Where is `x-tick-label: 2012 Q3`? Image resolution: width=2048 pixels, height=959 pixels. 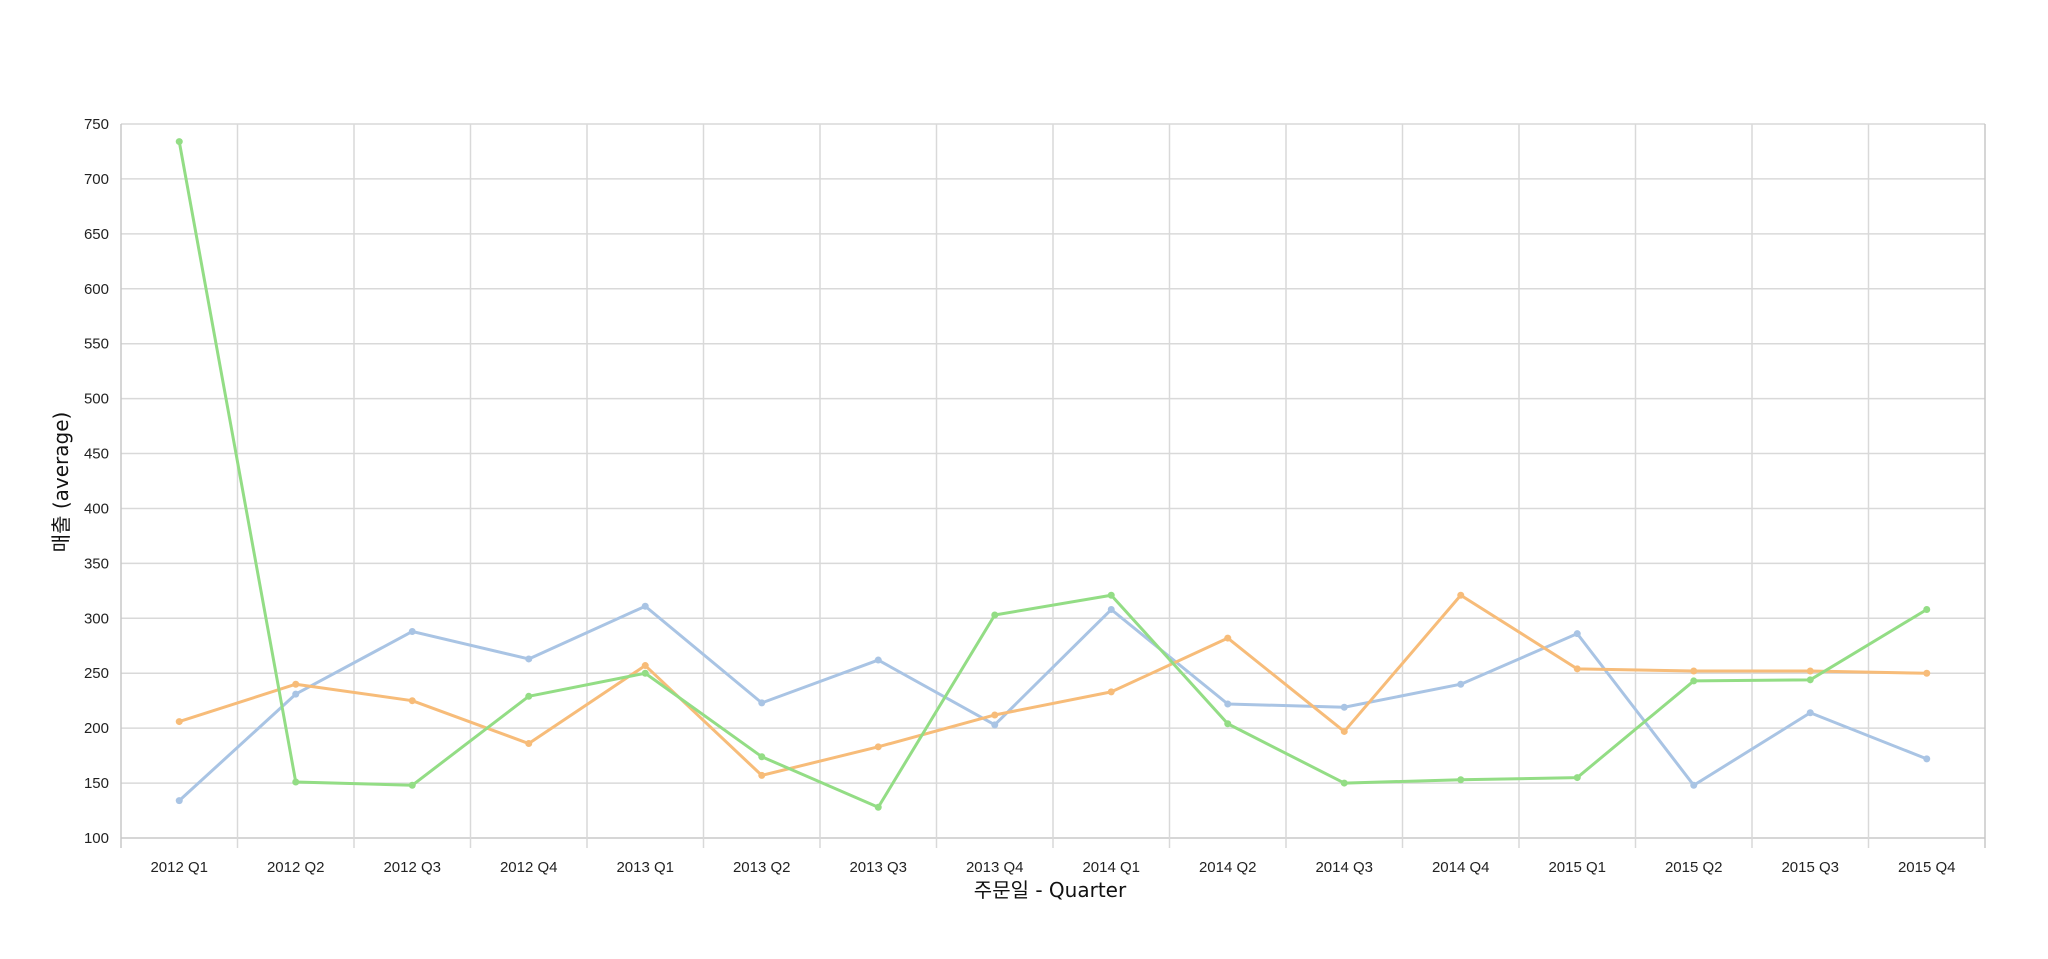
x-tick-label: 2012 Q3 is located at coordinates (412, 867).